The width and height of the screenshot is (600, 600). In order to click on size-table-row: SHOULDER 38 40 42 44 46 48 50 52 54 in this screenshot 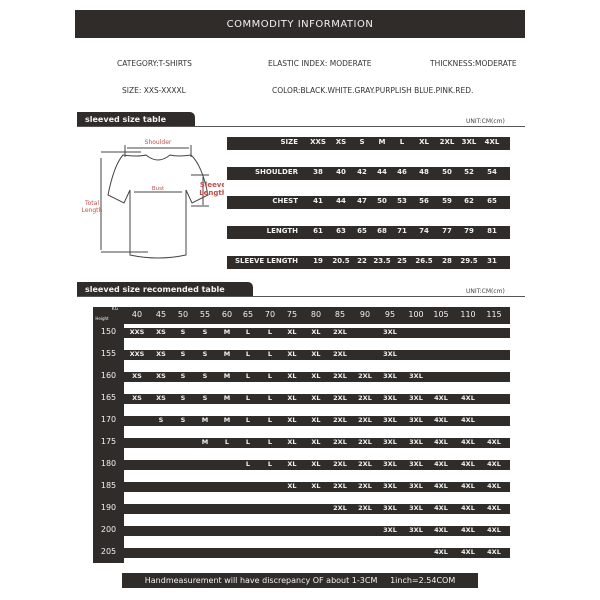, I will do `click(368, 173)`.